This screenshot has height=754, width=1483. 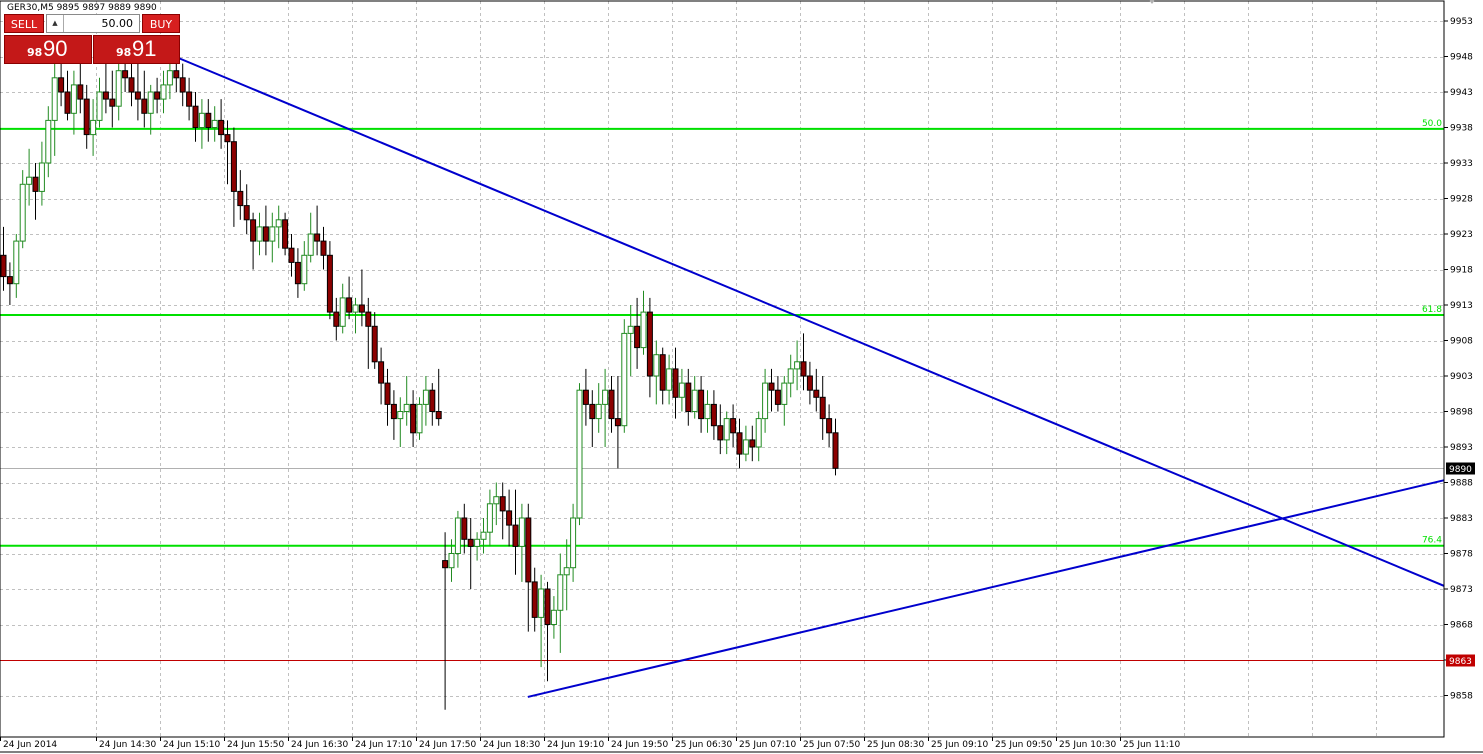 I want to click on x-tick-label: 24 Jun 18:30, so click(x=511, y=745).